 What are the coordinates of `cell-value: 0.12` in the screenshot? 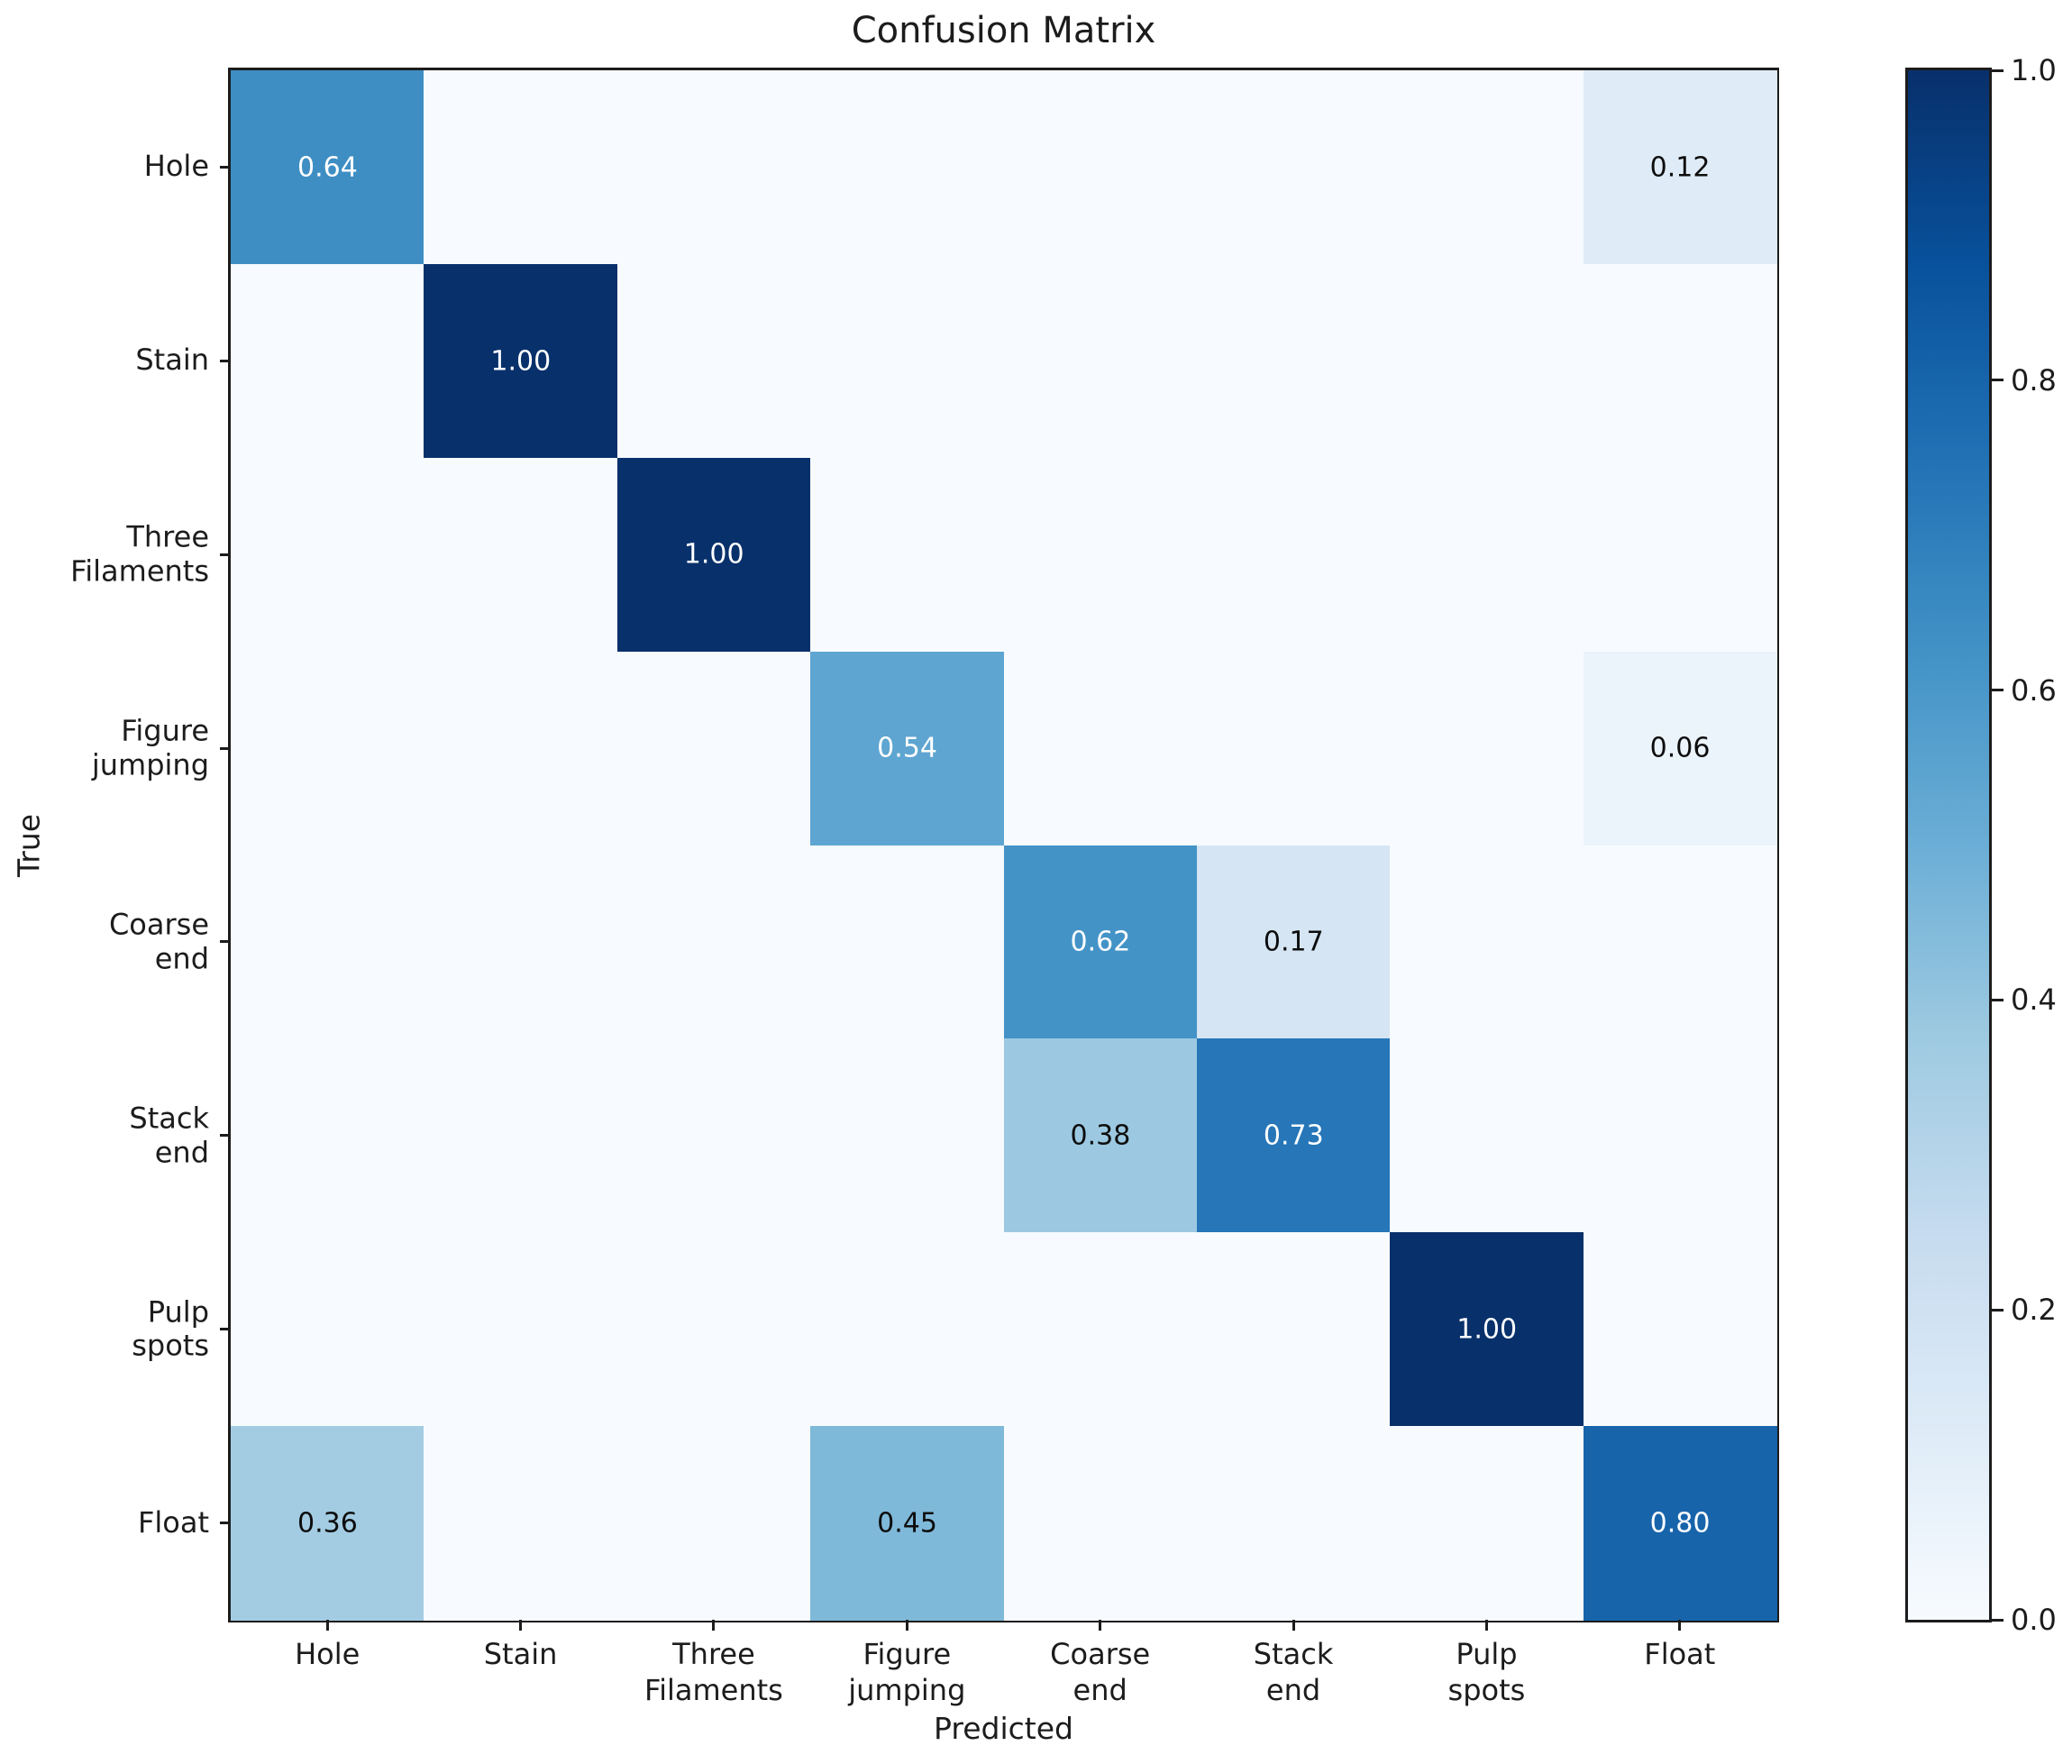 It's located at (1680, 167).